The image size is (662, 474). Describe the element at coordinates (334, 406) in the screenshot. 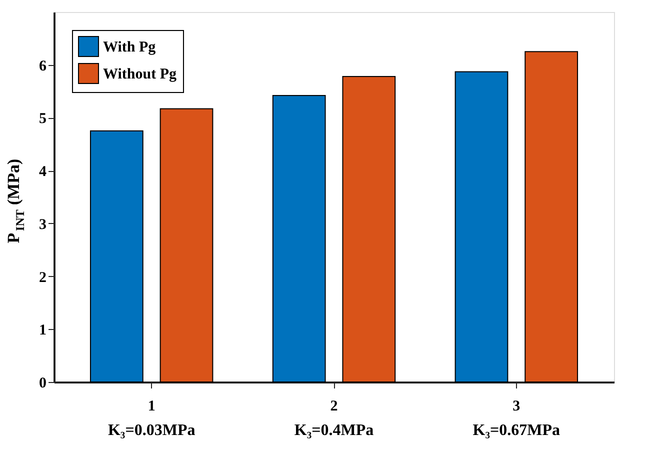

I see `x-tick-label: 2` at that location.